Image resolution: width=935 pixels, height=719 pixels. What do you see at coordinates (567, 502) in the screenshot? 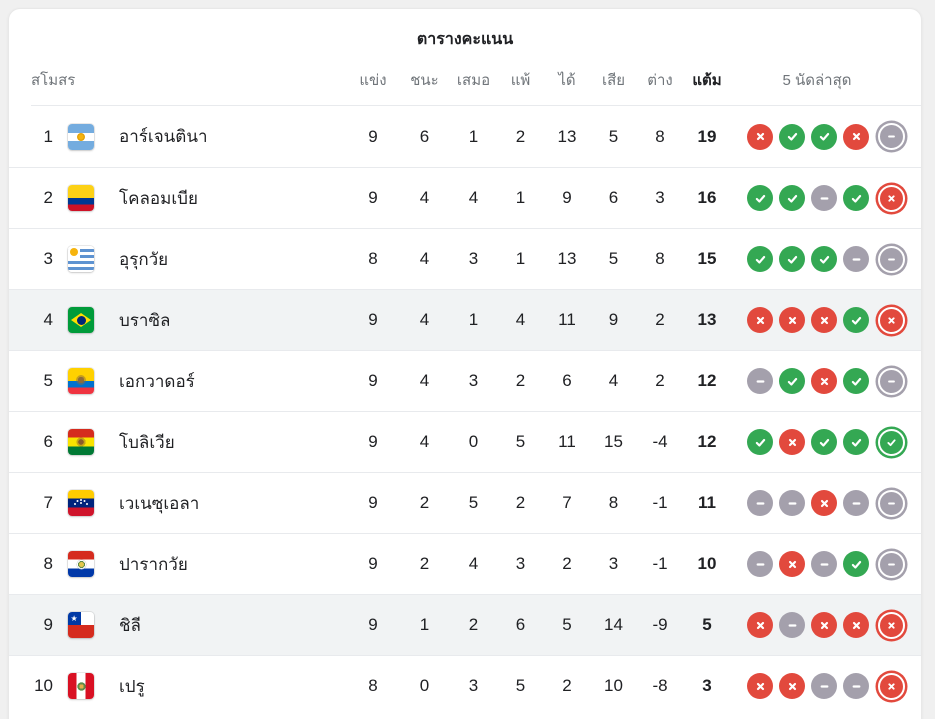
I see `stat-goals-for: 7` at bounding box center [567, 502].